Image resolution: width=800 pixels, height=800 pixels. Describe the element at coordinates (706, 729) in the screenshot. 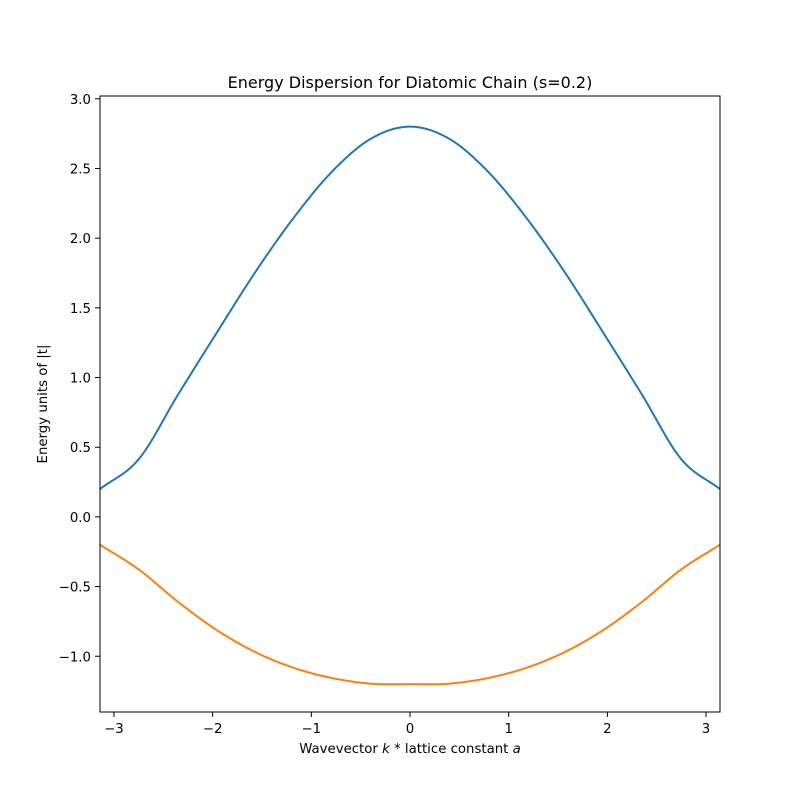

I see `x-tick-label: 3` at that location.